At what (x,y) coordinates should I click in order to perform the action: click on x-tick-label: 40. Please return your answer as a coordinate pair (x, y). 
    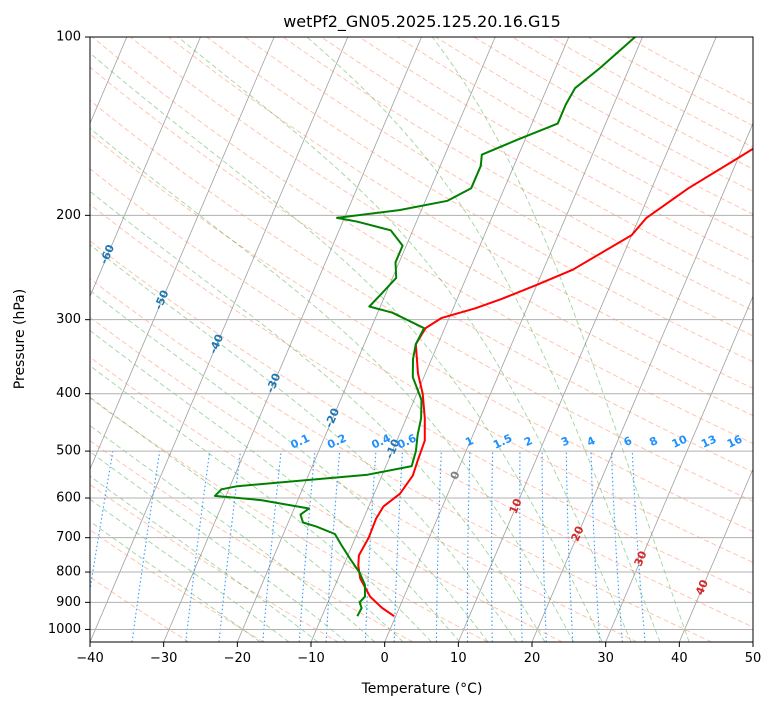
    Looking at the image, I should click on (679, 658).